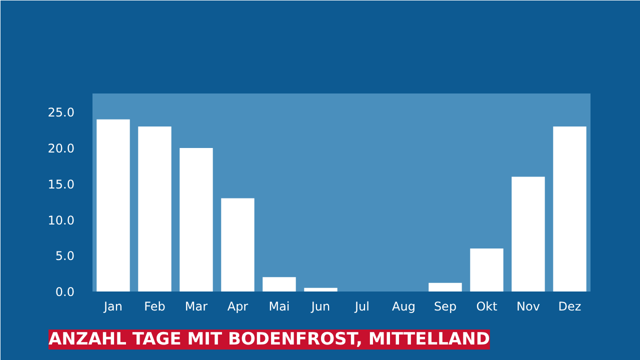 This screenshot has height=360, width=640. Describe the element at coordinates (61, 113) in the screenshot. I see `y-tick-label: 25.0` at that location.